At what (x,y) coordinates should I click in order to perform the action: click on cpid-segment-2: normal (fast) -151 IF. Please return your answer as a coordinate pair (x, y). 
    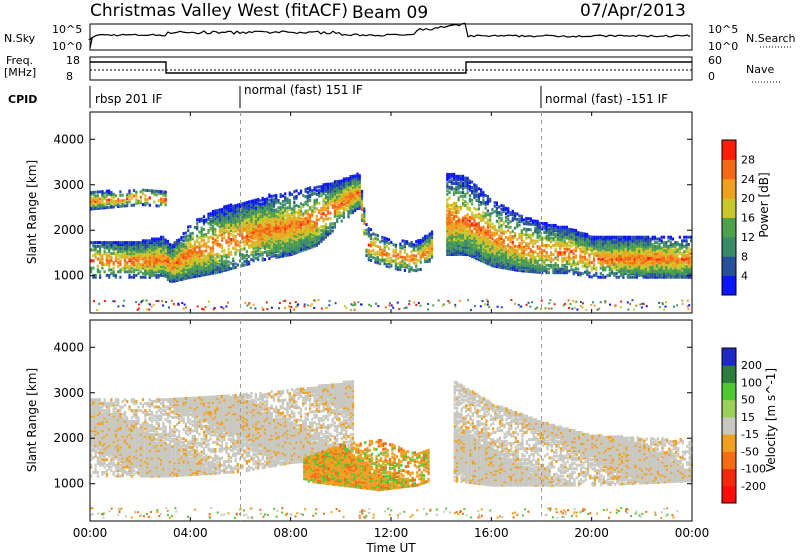
    Looking at the image, I should click on (606, 99).